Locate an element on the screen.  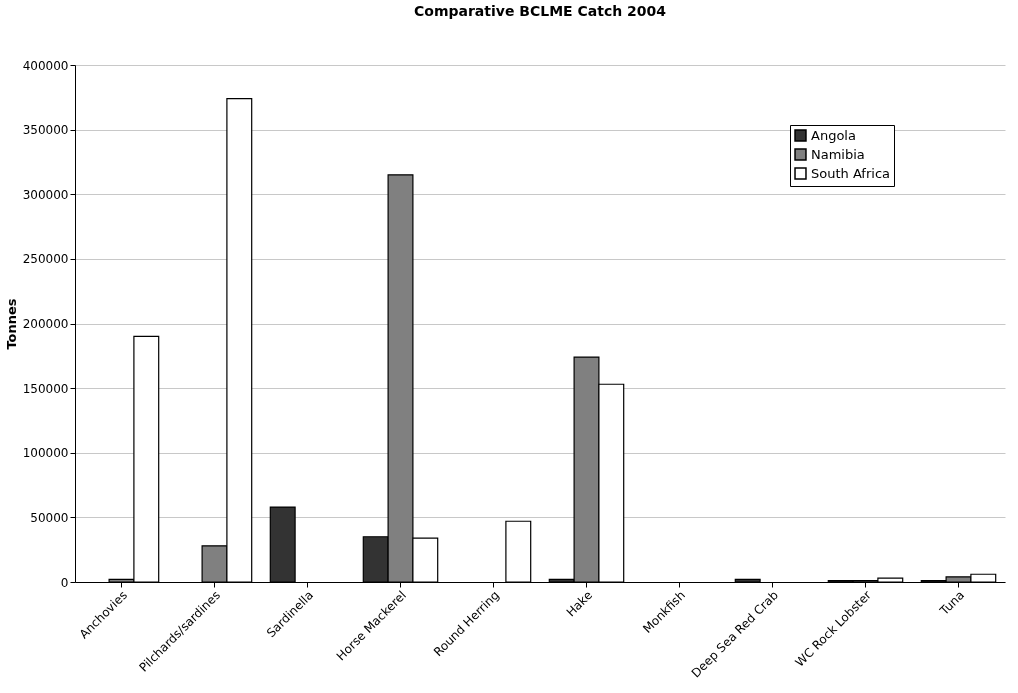
legend-label: Angola is located at coordinates (833, 135).